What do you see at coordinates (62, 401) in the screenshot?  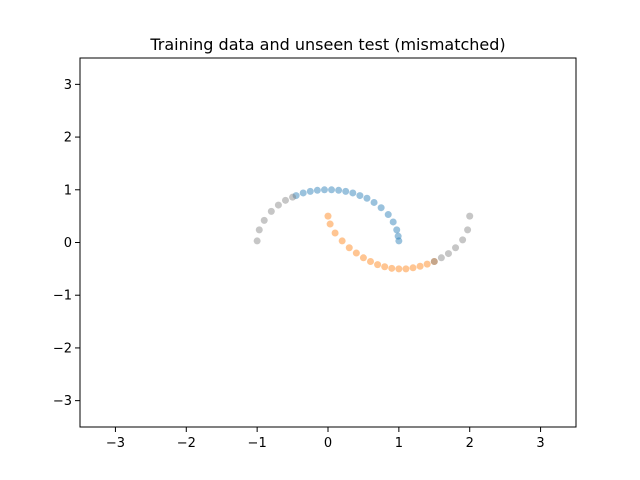 I see `y-tick-label: −3` at bounding box center [62, 401].